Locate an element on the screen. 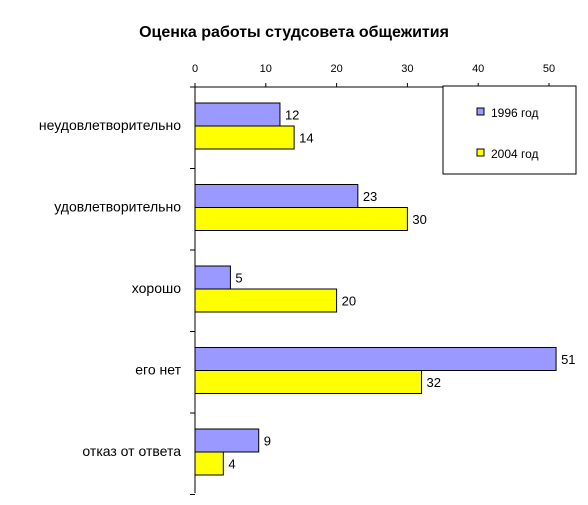  data-label: 23 is located at coordinates (370, 196).